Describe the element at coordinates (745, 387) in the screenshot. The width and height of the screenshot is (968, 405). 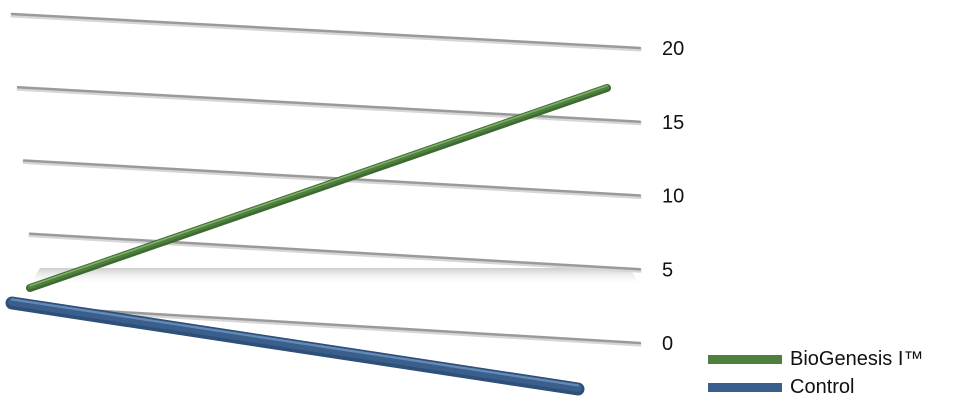
I see `legend-swatch-control` at that location.